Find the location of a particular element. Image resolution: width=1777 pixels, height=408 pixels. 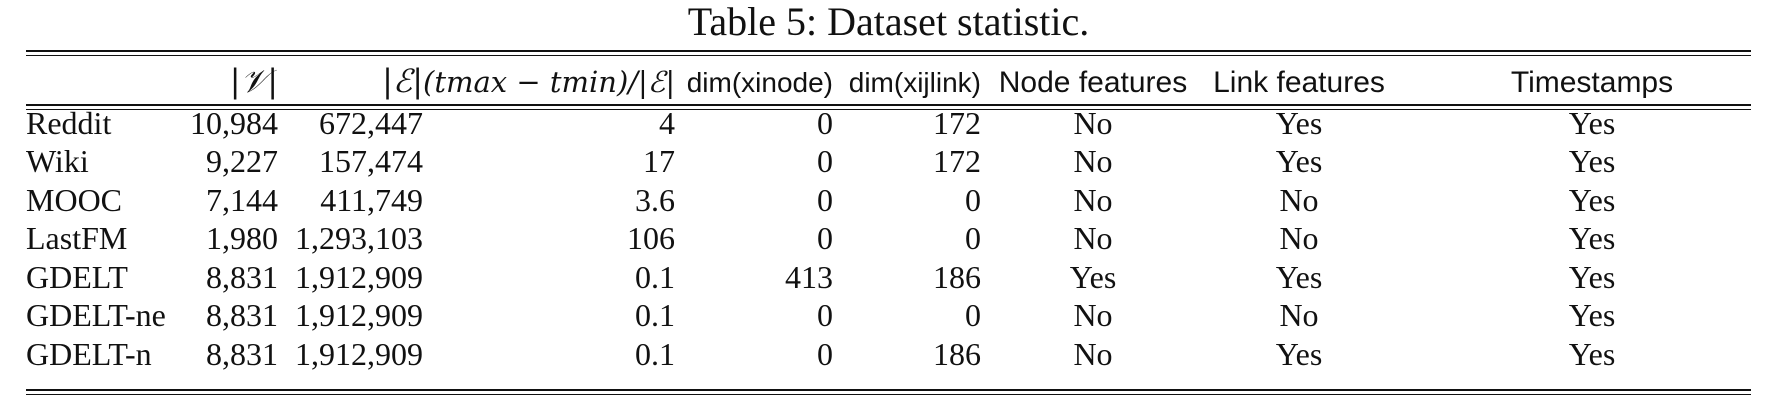

table-caption: Table 5: Dataset statistic. is located at coordinates (888, 22).